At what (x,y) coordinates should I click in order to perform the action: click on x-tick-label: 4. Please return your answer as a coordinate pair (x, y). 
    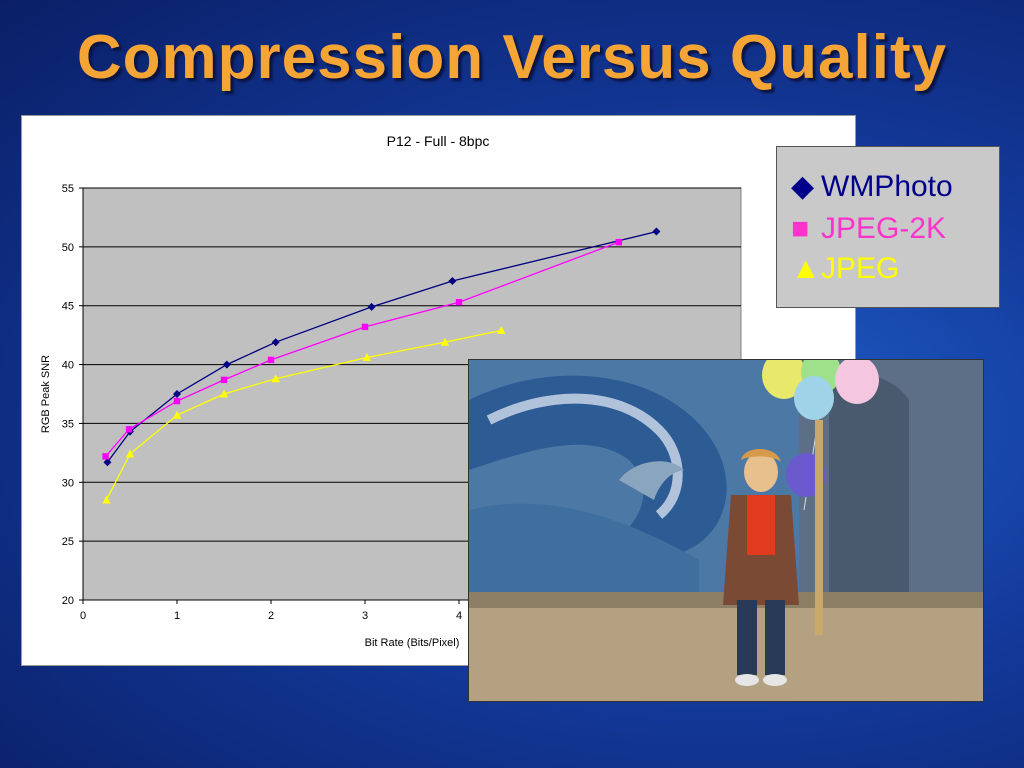
    Looking at the image, I should click on (459, 616).